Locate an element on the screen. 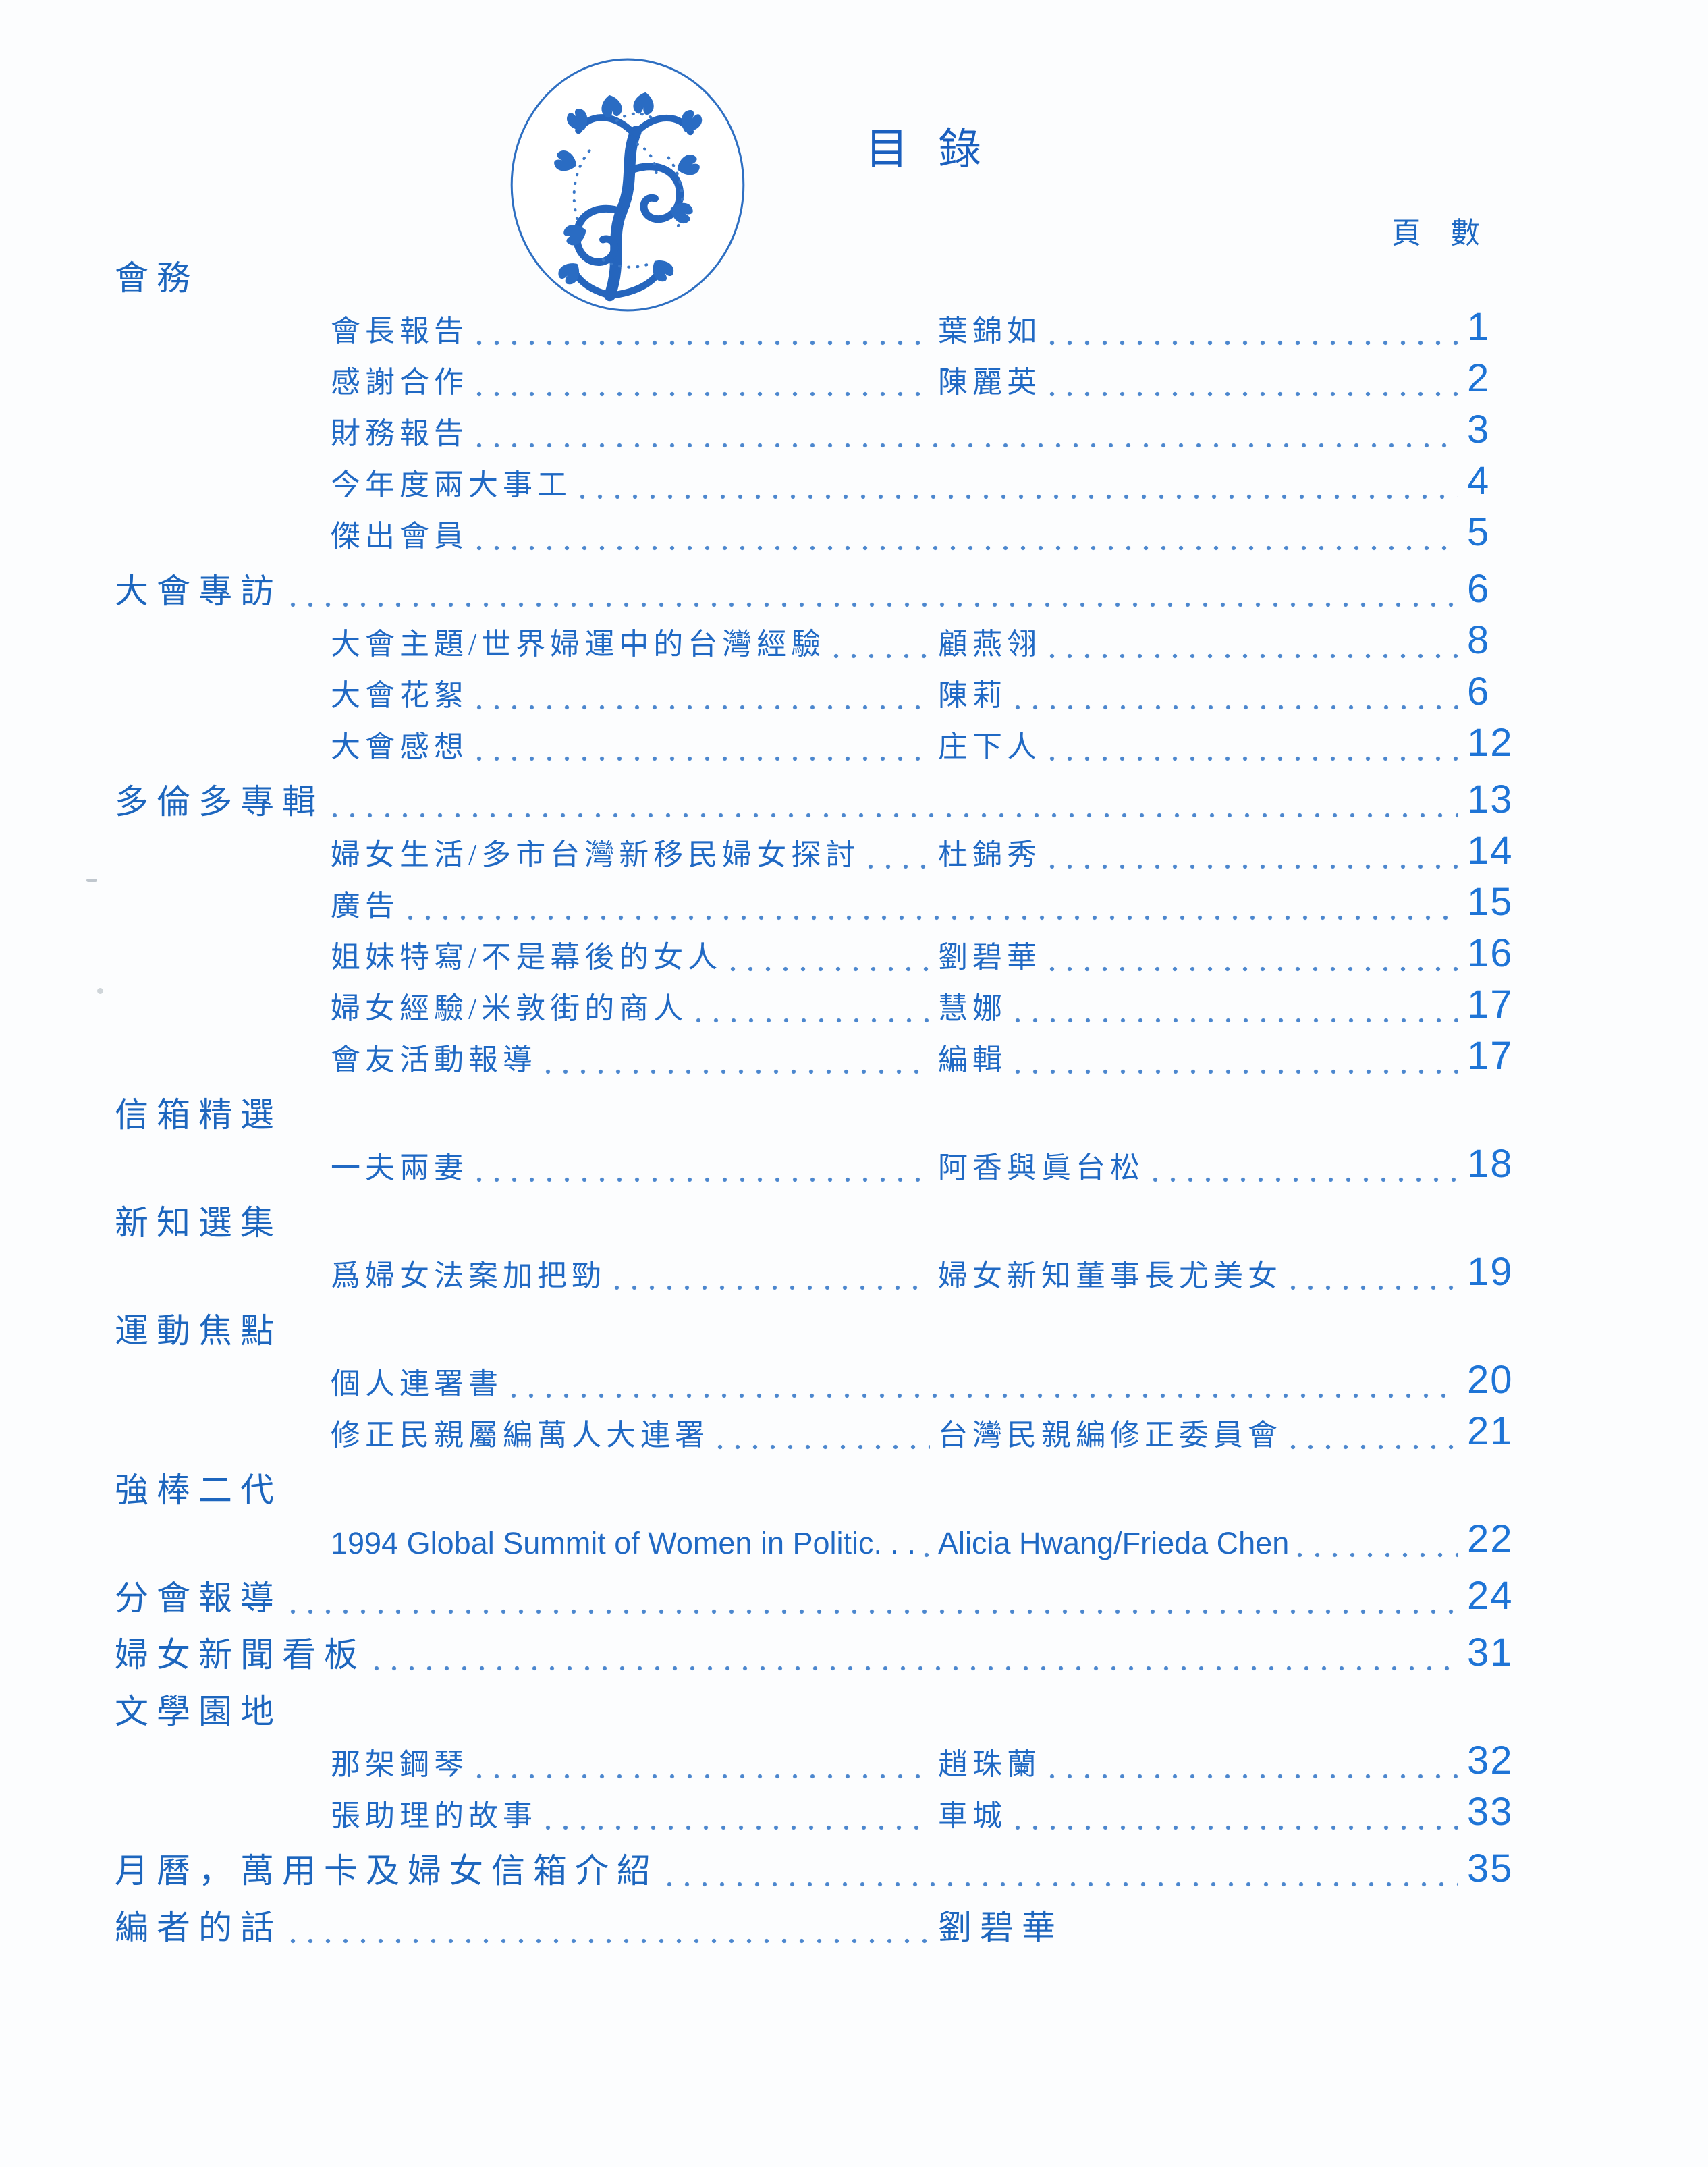 This screenshot has height=2167, width=1708. toc-entry-title-group: 會長報告 is located at coordinates (634, 331).